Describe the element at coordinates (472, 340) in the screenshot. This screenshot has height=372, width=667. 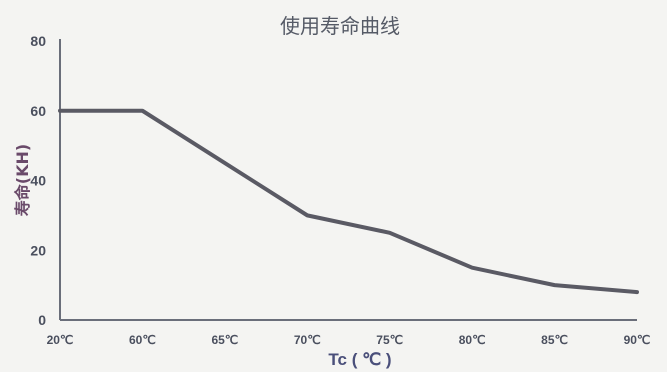
I see `x-tick-label: 80℃` at that location.